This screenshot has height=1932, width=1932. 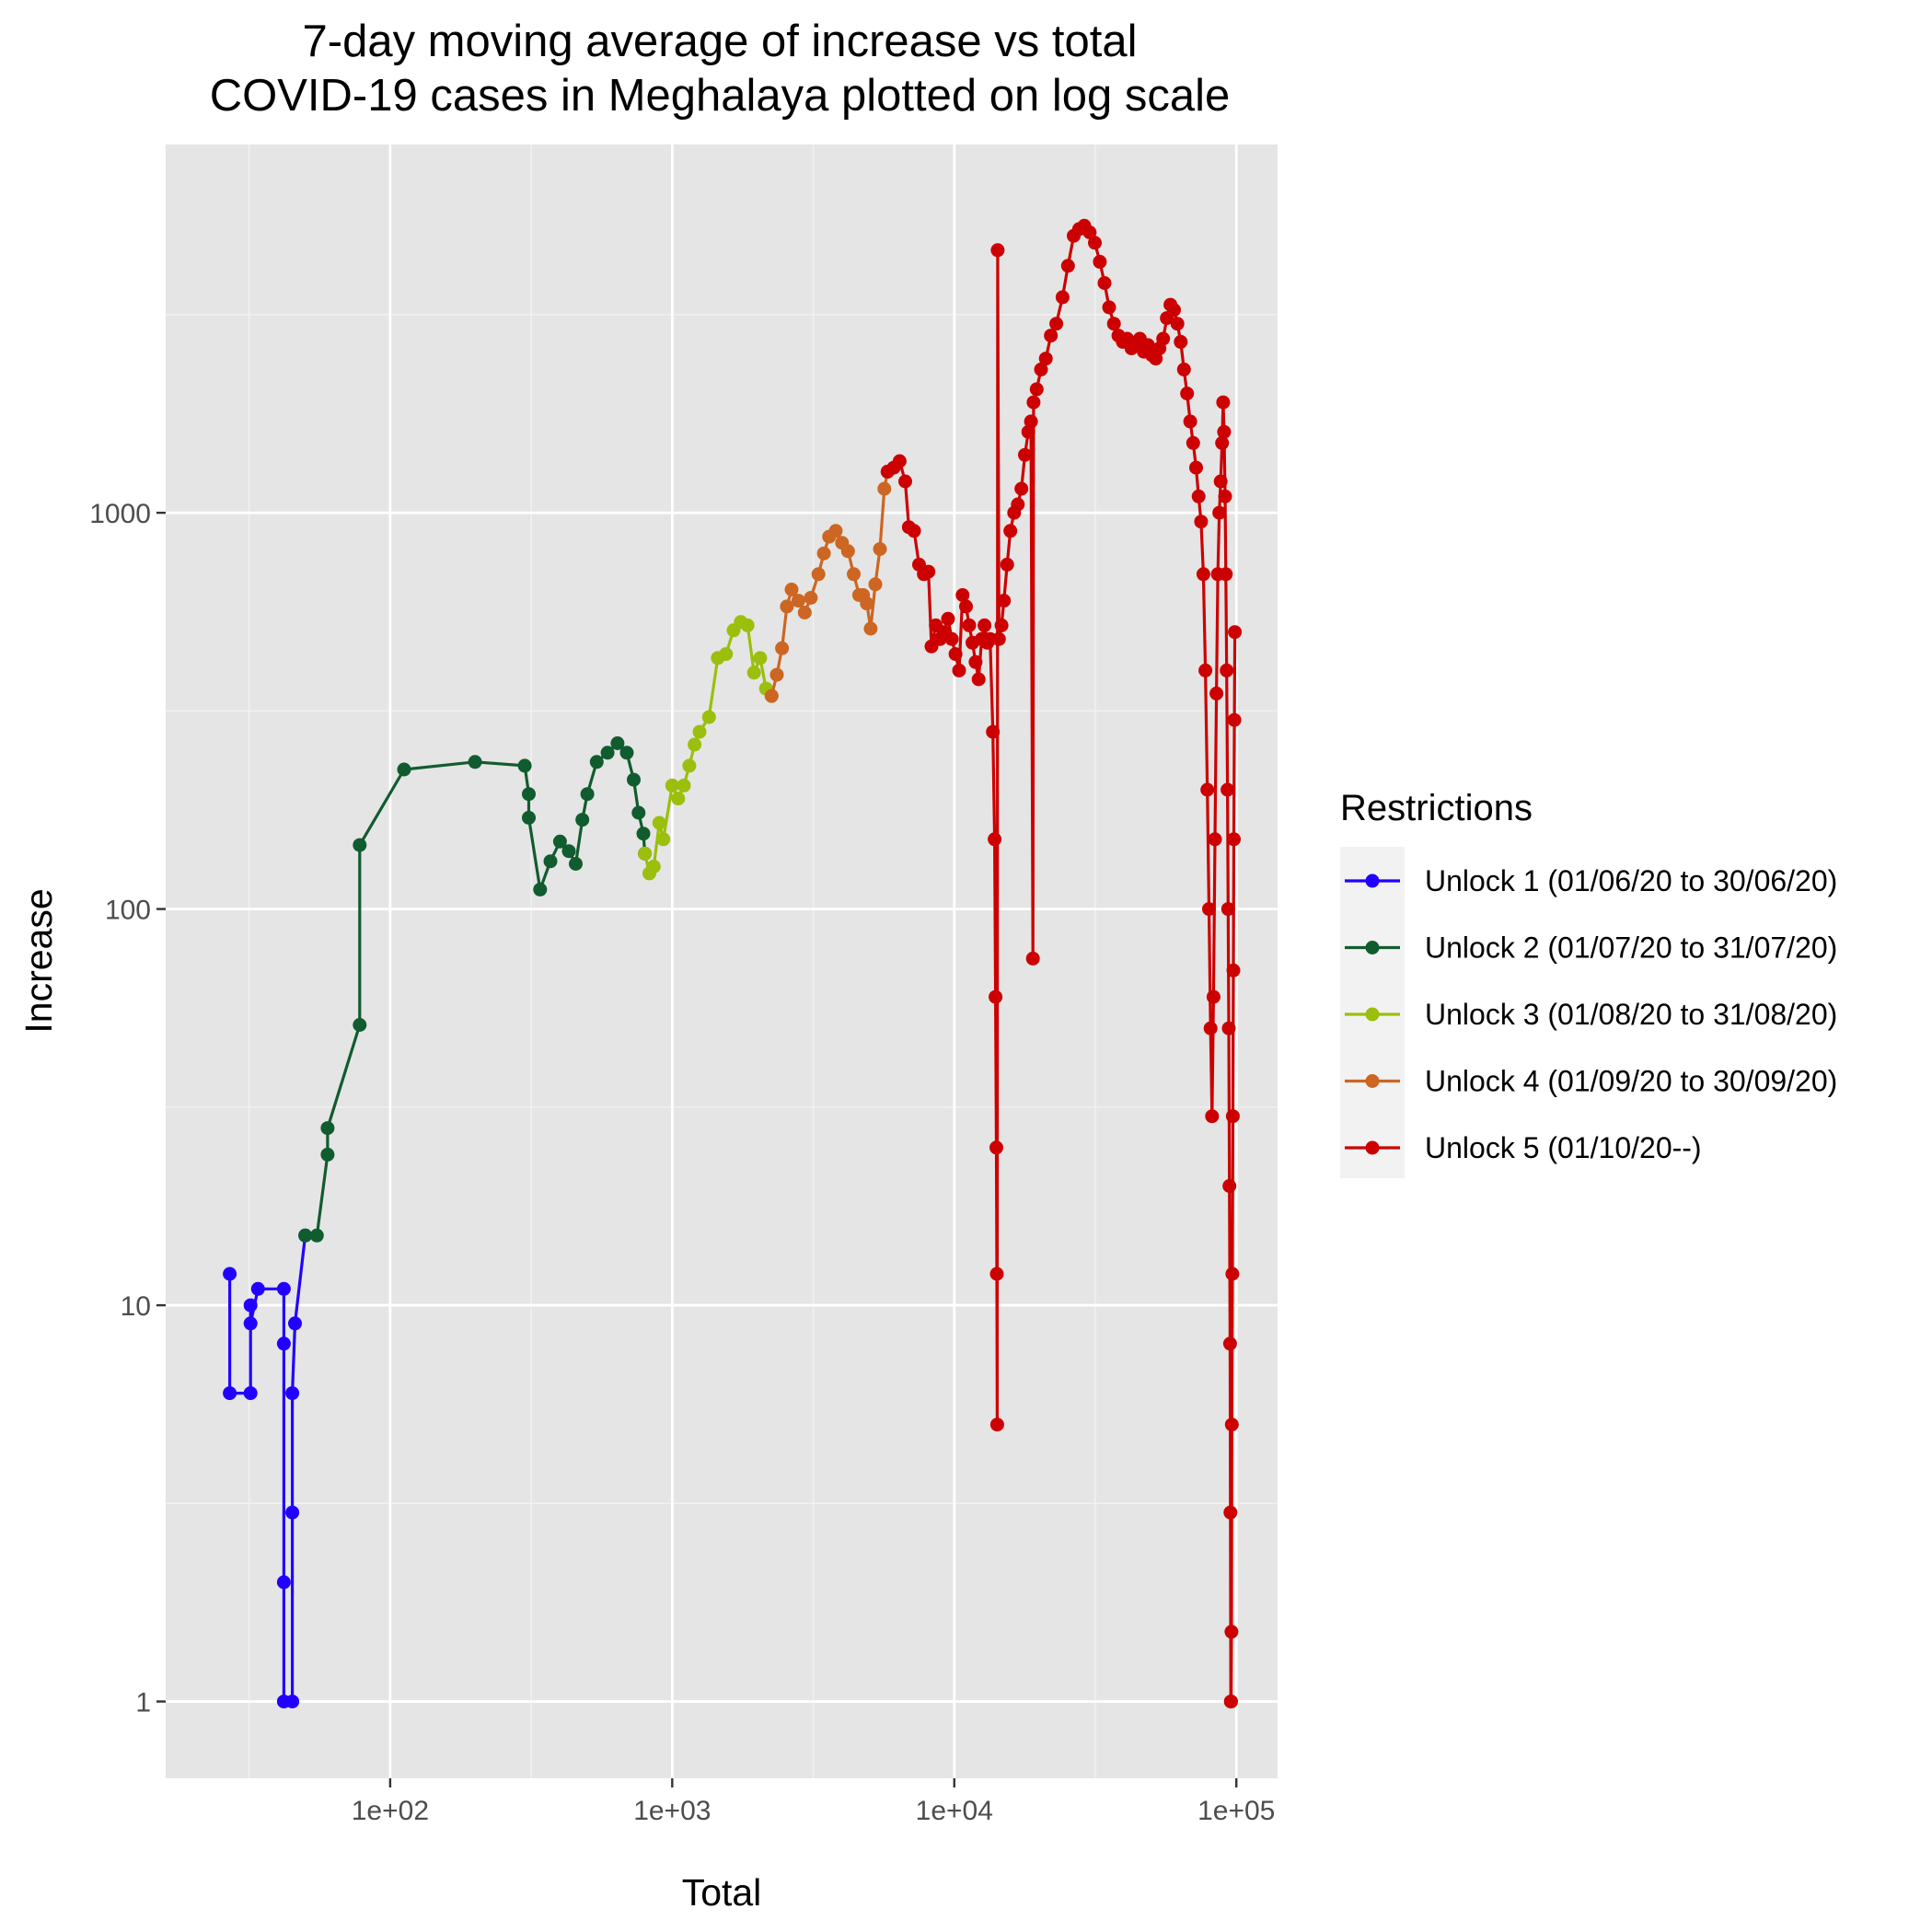 I want to click on y-tick-label: 10, so click(x=136, y=1307).